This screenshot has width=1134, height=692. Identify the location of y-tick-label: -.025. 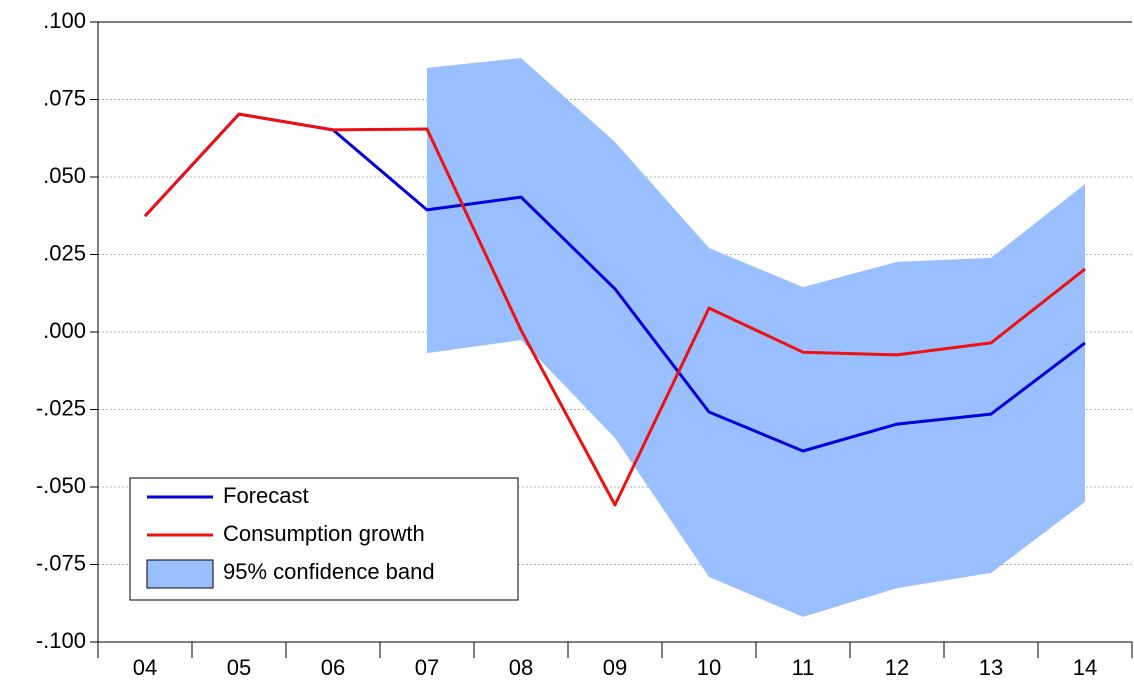
(61, 407).